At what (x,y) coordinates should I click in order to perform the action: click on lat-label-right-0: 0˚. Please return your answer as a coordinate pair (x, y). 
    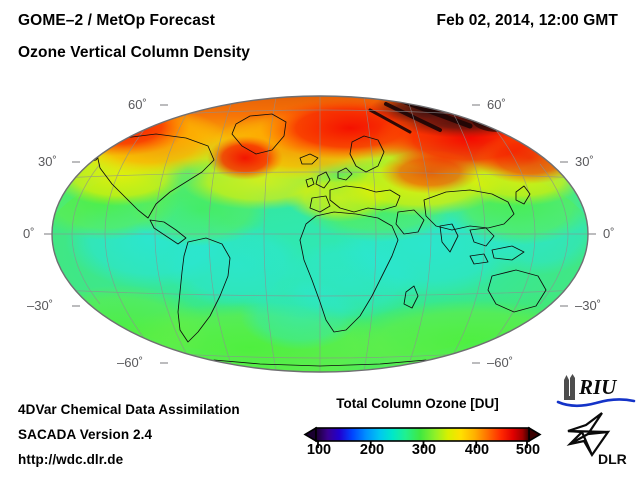
    Looking at the image, I should click on (609, 233).